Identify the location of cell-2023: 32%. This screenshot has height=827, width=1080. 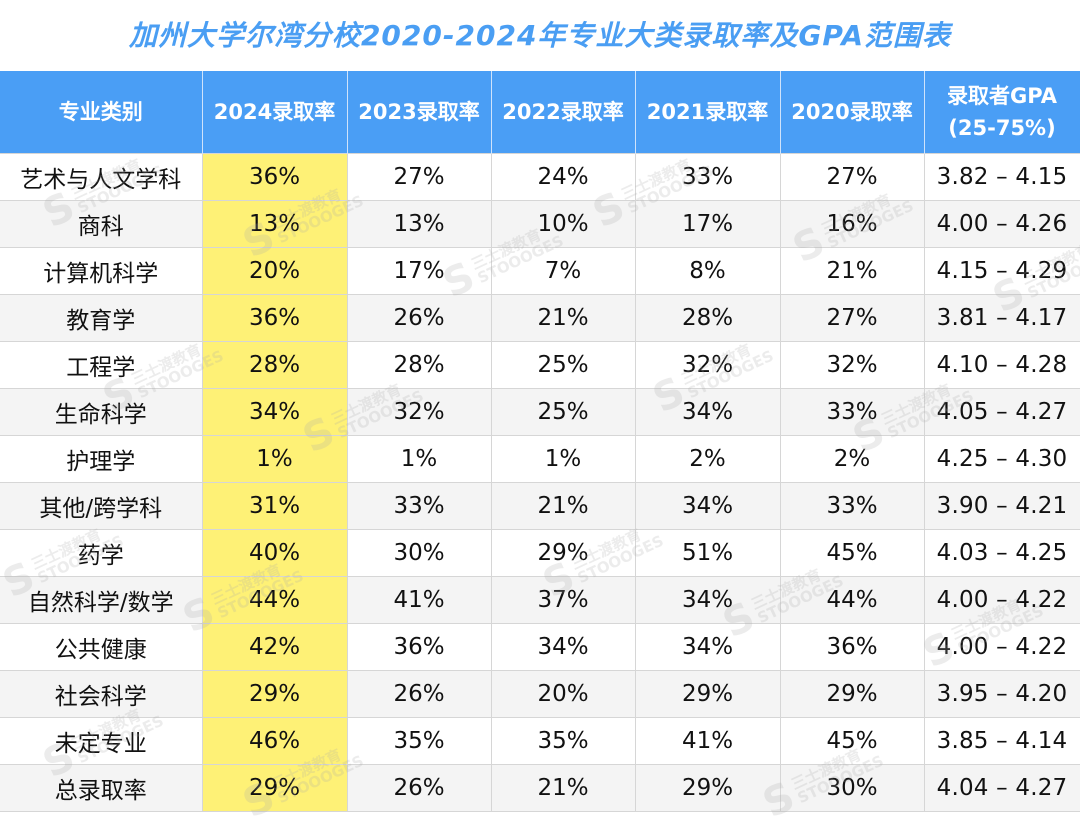
(419, 412).